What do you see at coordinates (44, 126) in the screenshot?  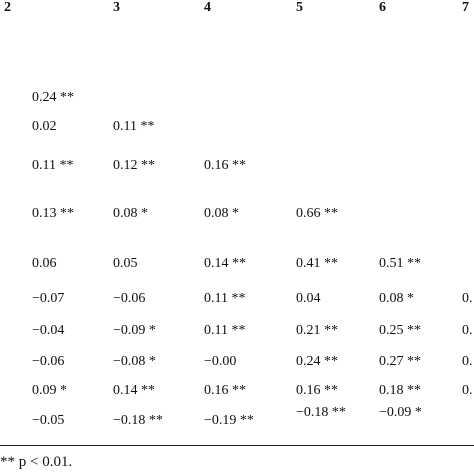 I see `table-cell: 0.02` at bounding box center [44, 126].